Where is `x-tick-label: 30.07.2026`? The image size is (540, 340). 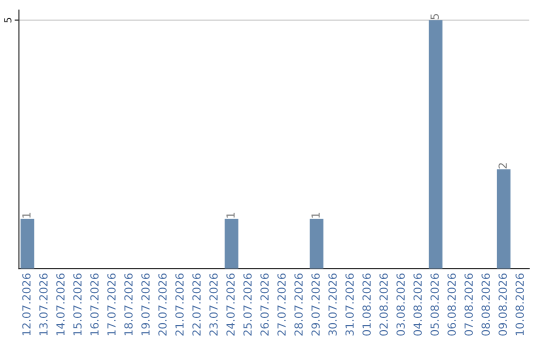 x-tick-label: 30.07.2026 is located at coordinates (332, 304).